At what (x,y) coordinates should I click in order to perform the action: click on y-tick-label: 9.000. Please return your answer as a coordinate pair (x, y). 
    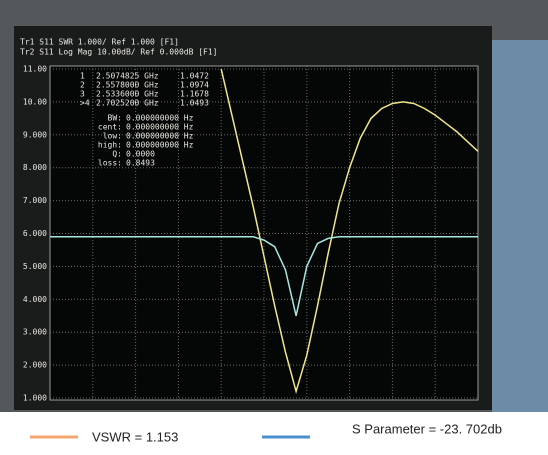
    Looking at the image, I should click on (35, 134).